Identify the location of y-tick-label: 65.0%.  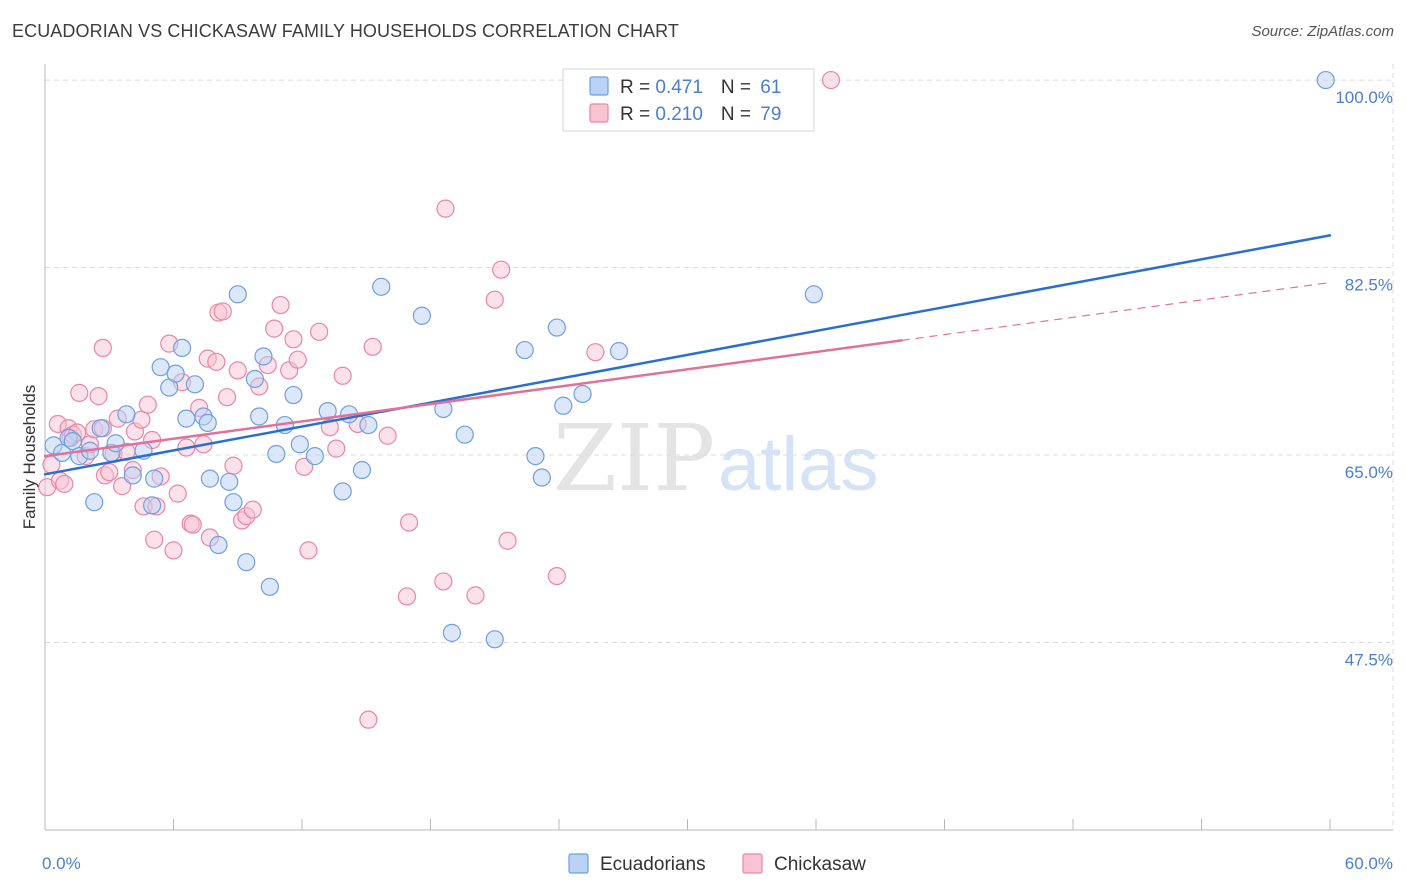
(1369, 472).